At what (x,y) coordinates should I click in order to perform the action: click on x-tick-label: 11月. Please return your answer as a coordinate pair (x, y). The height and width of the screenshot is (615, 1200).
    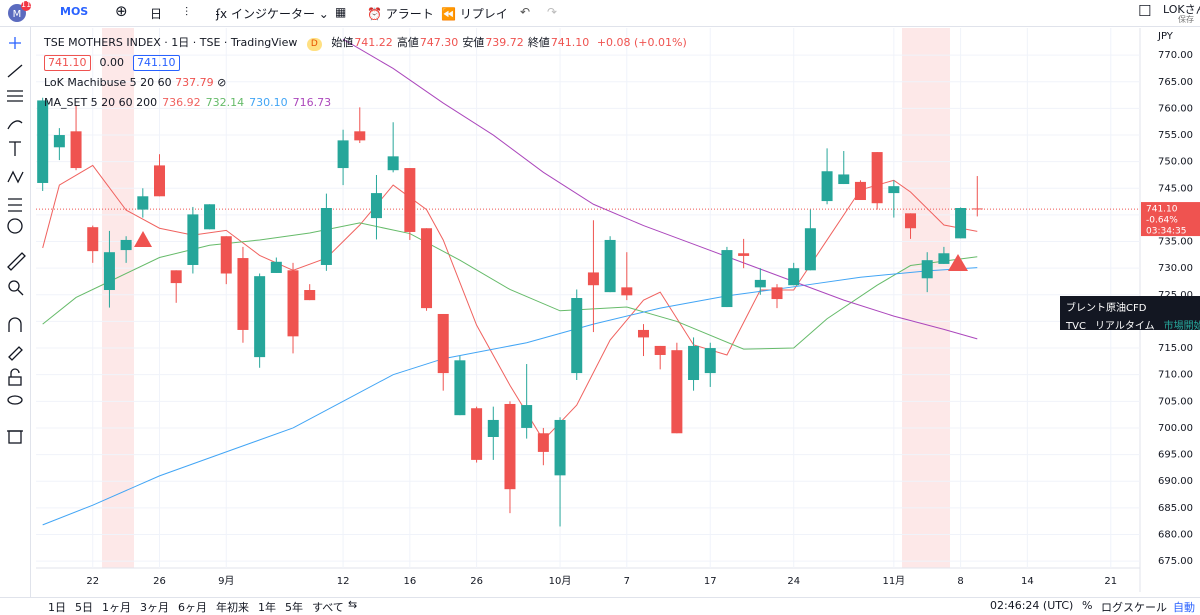
    Looking at the image, I should click on (893, 581).